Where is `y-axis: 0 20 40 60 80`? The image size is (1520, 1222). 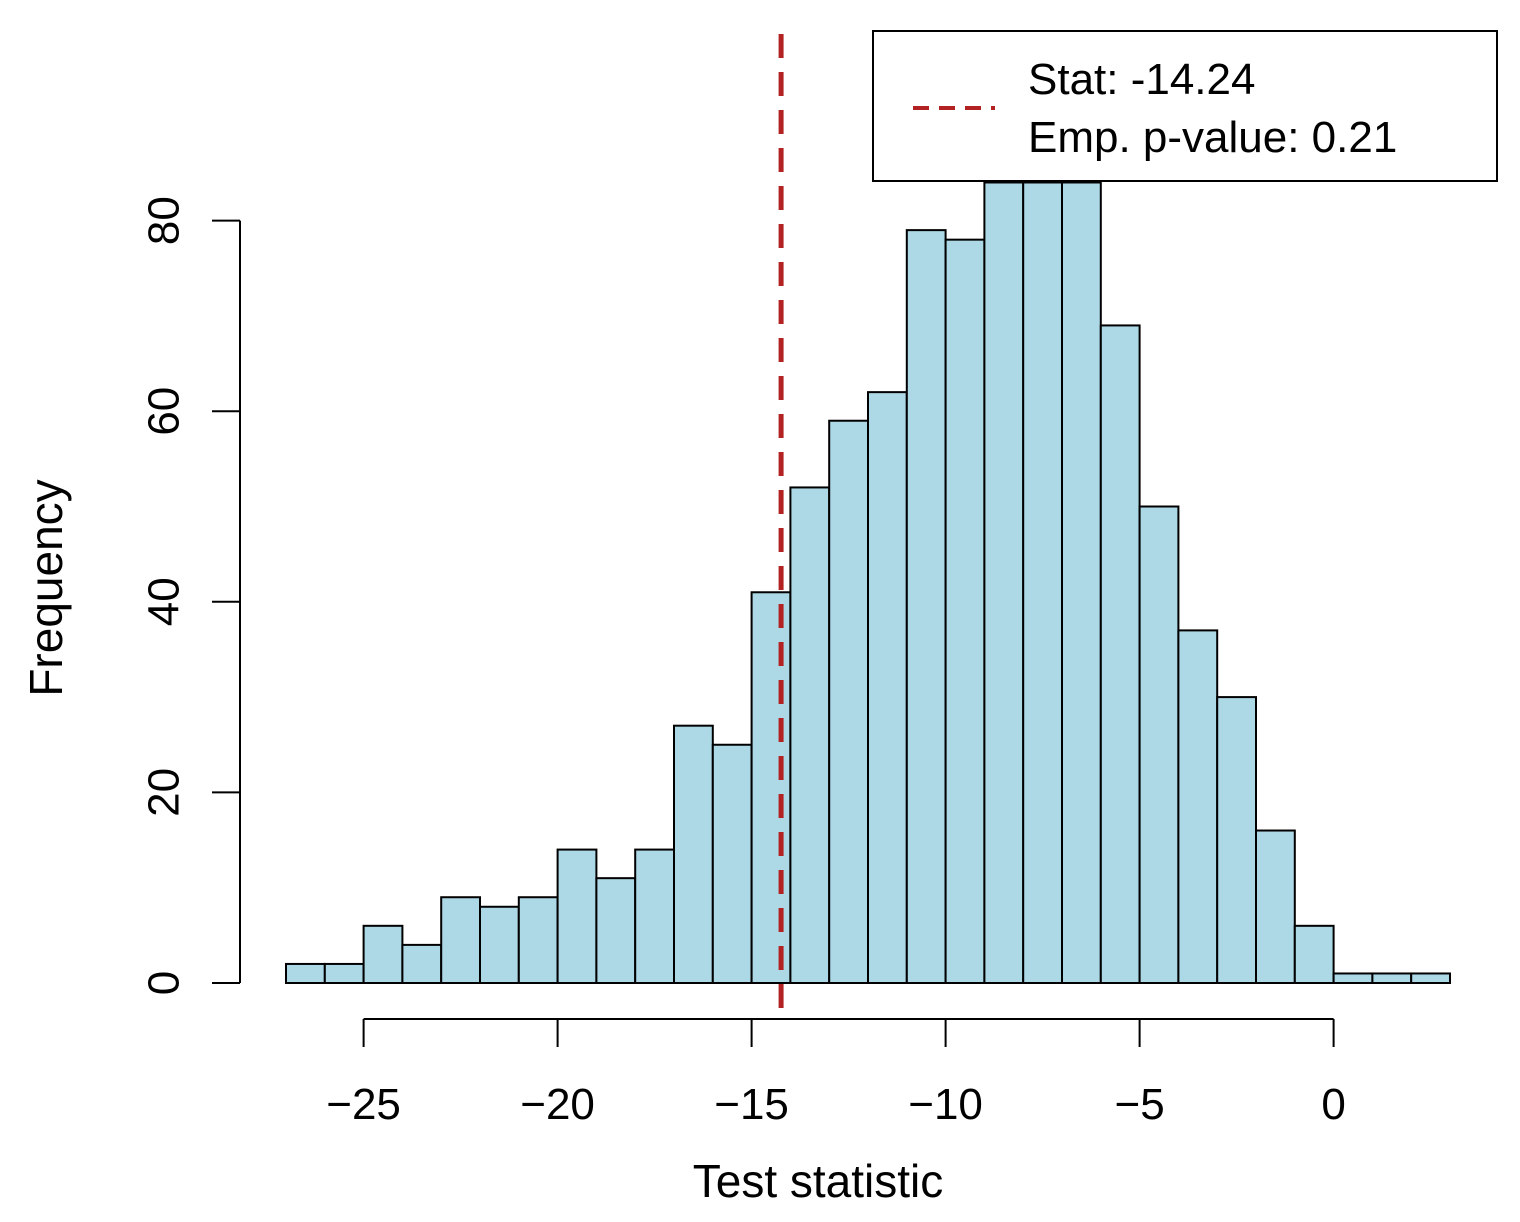
y-axis: 0 20 40 60 80 is located at coordinates (190, 595).